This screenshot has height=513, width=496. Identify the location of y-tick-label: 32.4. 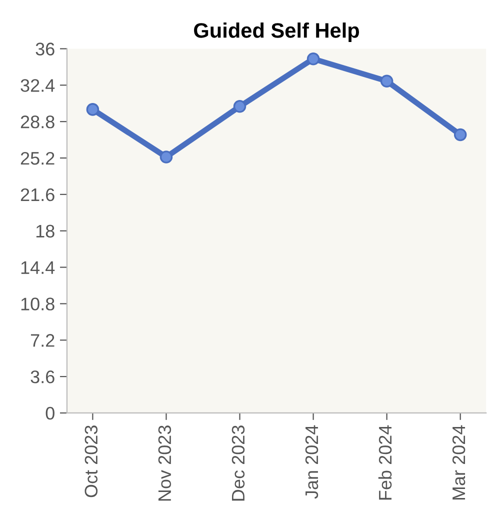
(37, 85).